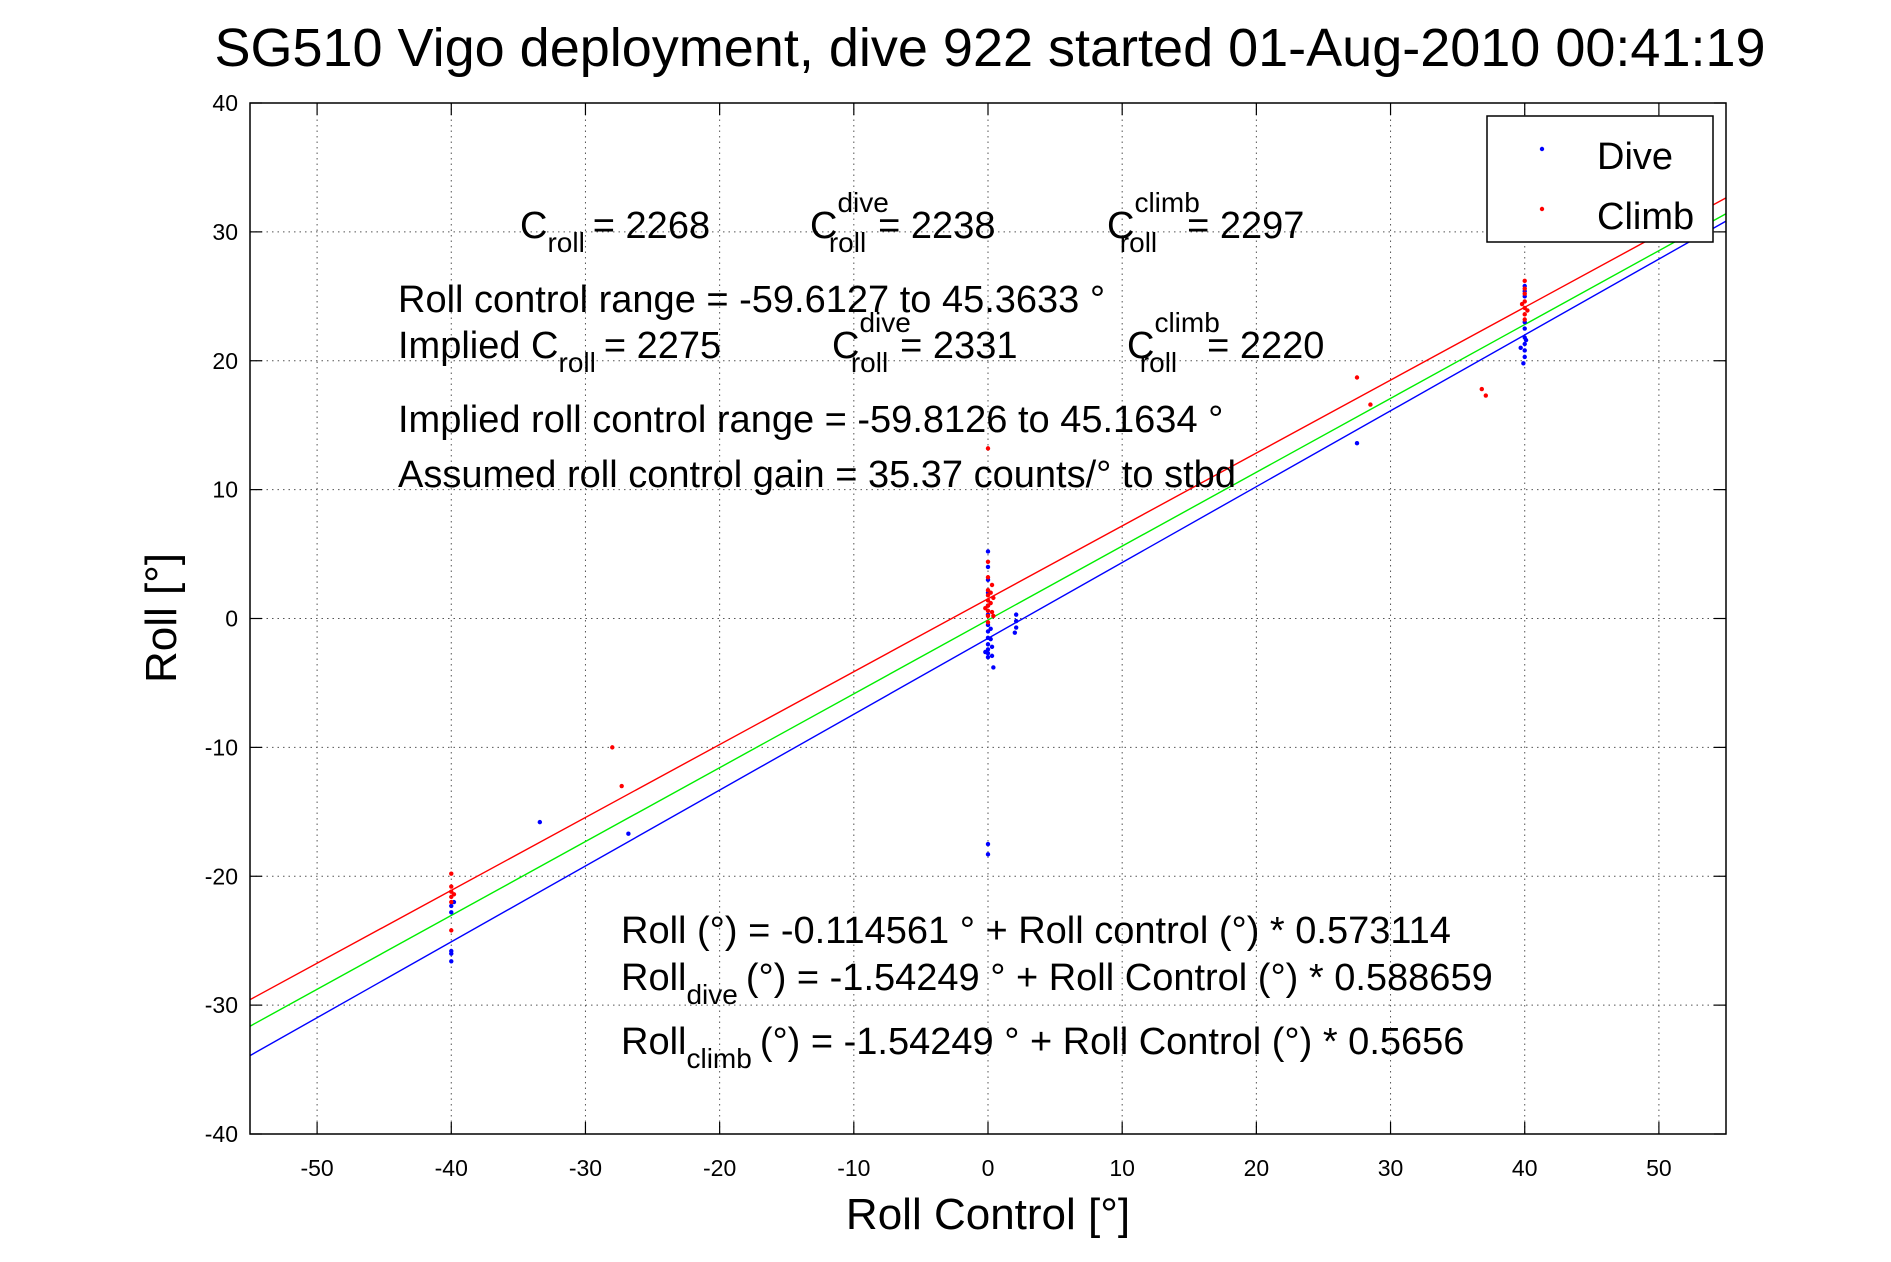 This screenshot has width=1891, height=1262. What do you see at coordinates (1645, 217) in the screenshot?
I see `legend-label-climb: Climb` at bounding box center [1645, 217].